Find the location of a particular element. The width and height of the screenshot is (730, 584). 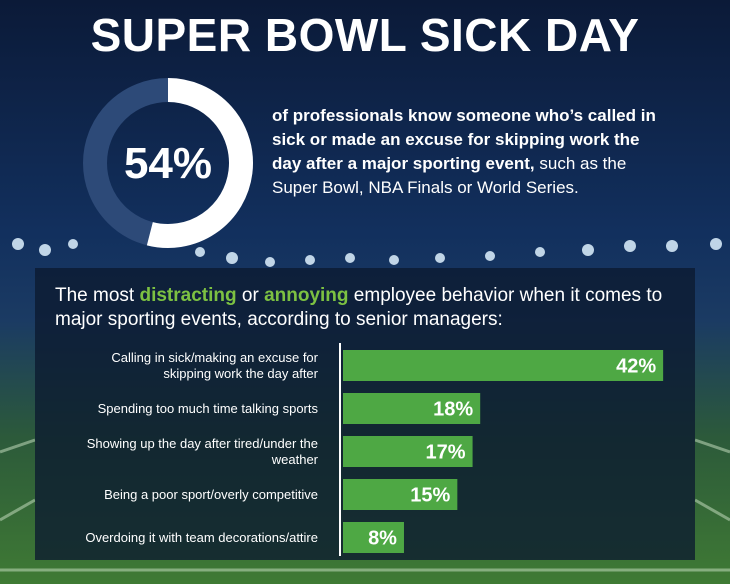

donut-arc is located at coordinates (199, 163).